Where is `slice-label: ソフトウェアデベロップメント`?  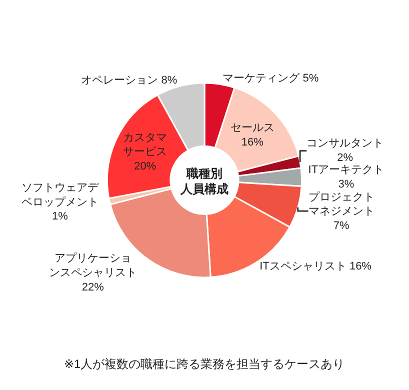
slice-label: ソフトウェアデベロップメント is located at coordinates (60, 195).